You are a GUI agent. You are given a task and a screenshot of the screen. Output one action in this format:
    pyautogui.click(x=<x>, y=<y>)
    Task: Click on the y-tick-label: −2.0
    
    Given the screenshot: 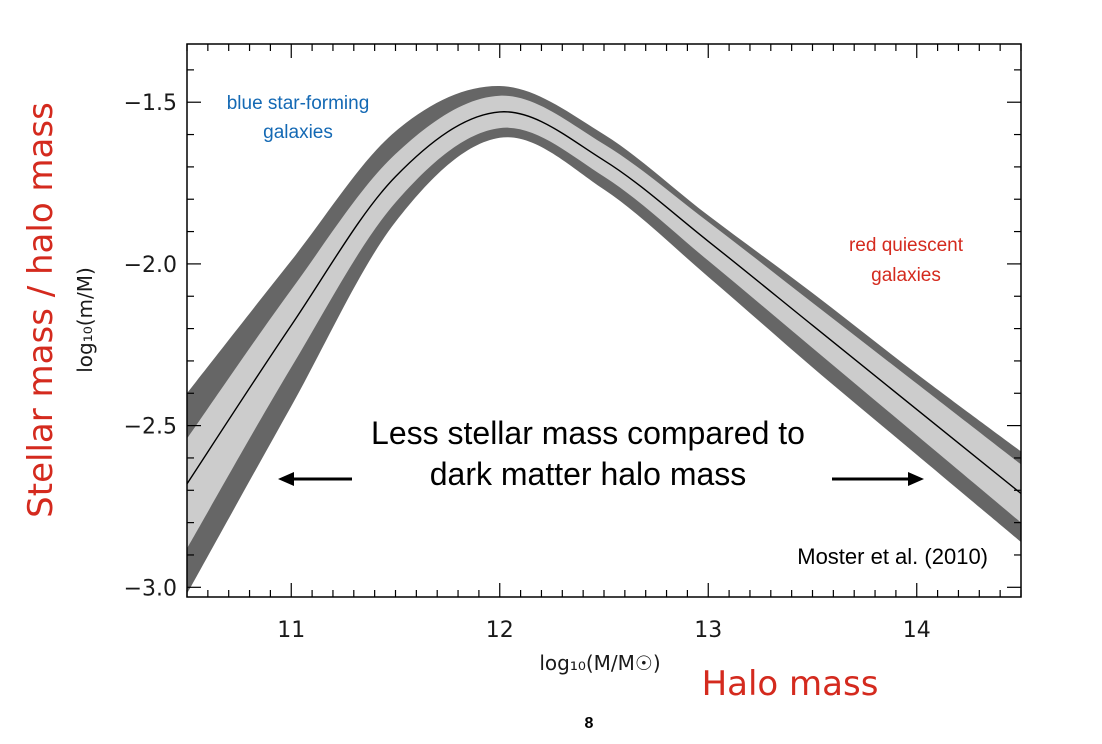 What is the action you would take?
    pyautogui.click(x=150, y=265)
    